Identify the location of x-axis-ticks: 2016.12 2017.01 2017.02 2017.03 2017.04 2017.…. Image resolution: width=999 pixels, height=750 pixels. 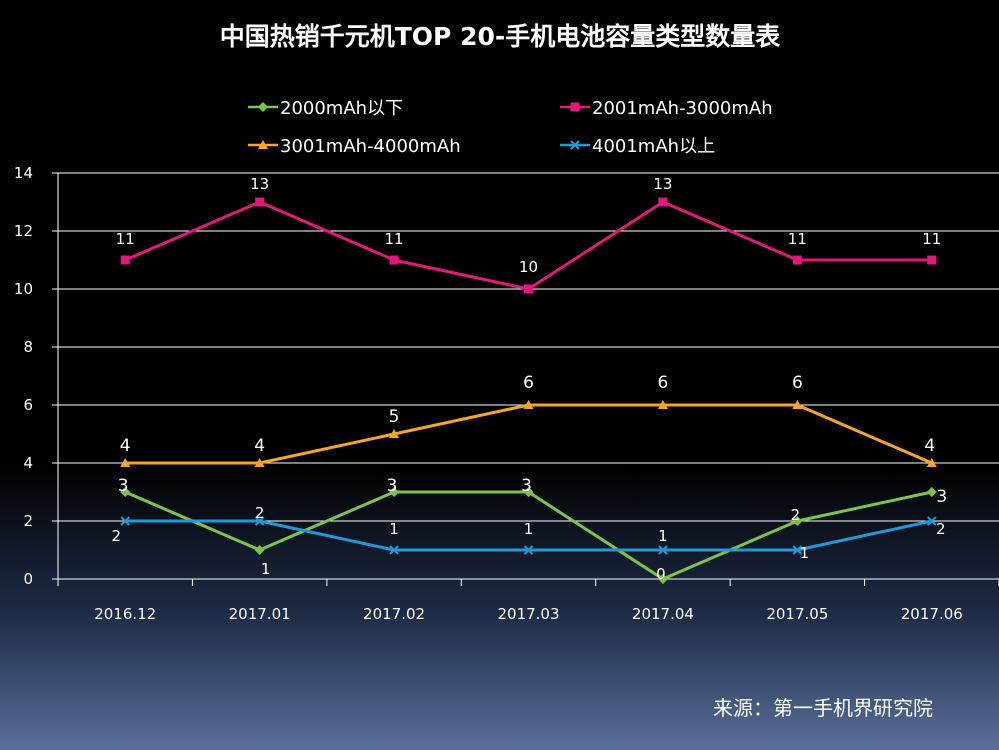
(528, 601).